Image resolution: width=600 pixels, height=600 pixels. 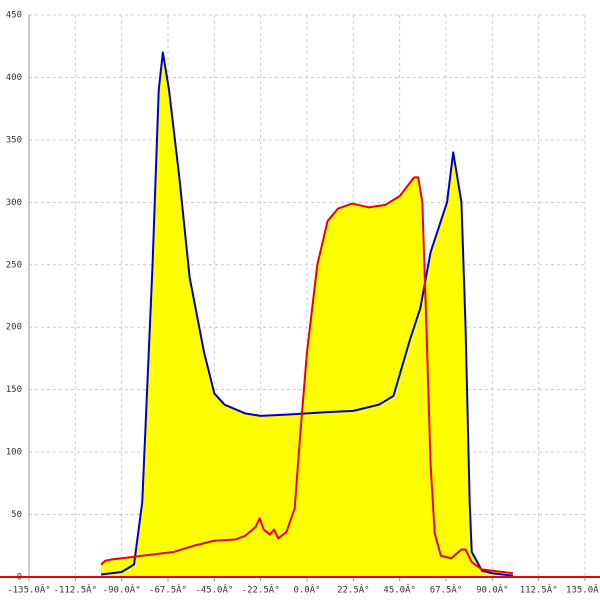 I want to click on y-tick-label: 350, so click(x=14, y=140).